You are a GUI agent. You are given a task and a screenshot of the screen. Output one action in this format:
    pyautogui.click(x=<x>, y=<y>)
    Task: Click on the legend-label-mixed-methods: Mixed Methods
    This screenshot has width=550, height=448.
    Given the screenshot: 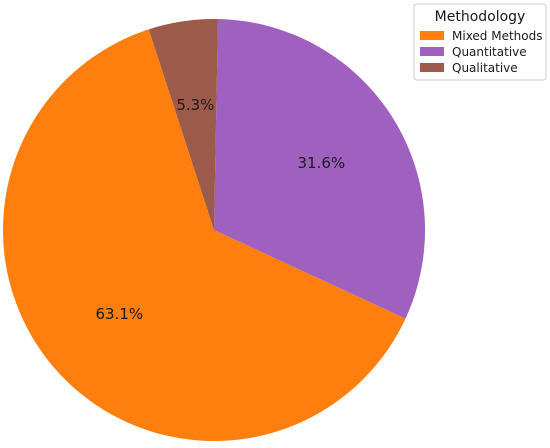 What is the action you would take?
    pyautogui.click(x=497, y=36)
    